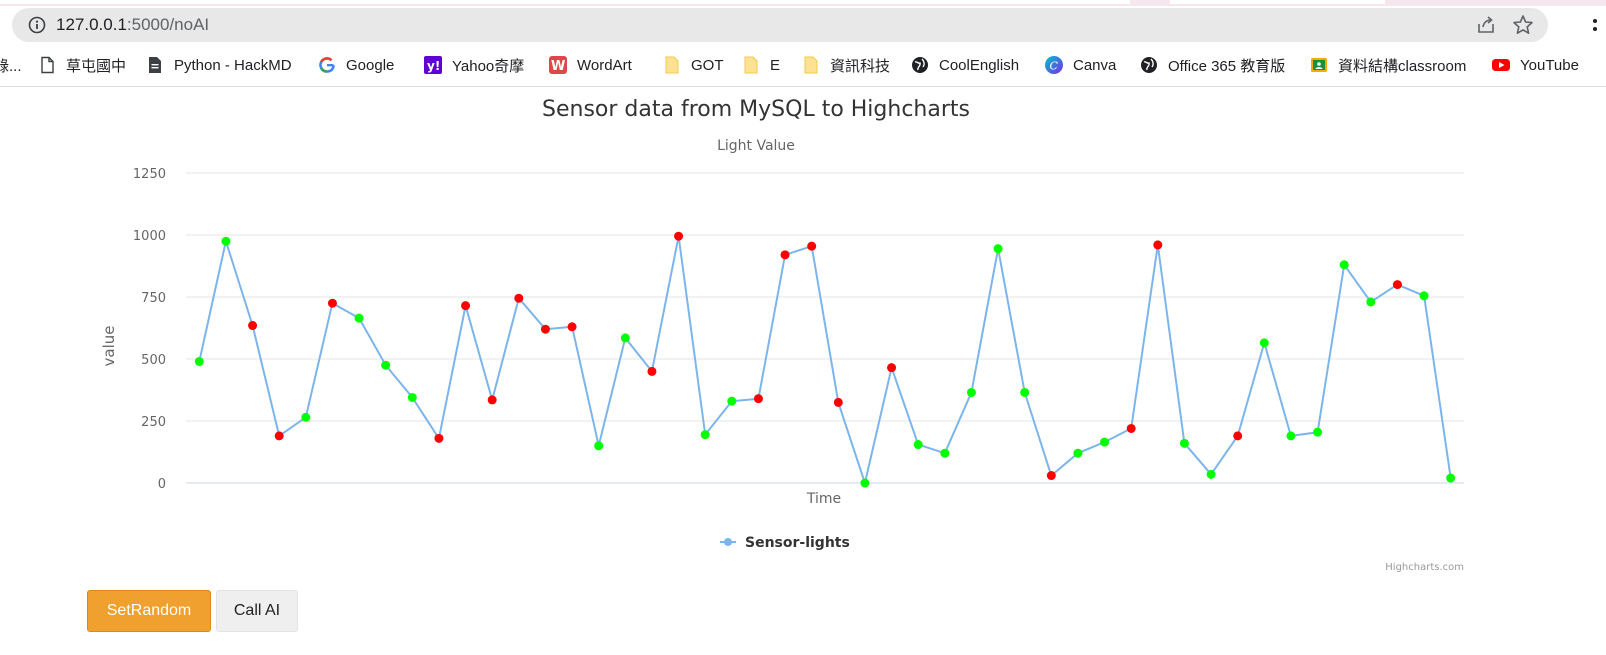 The width and height of the screenshot is (1606, 655). I want to click on bookmark-item: CoolEnglish, so click(965, 65).